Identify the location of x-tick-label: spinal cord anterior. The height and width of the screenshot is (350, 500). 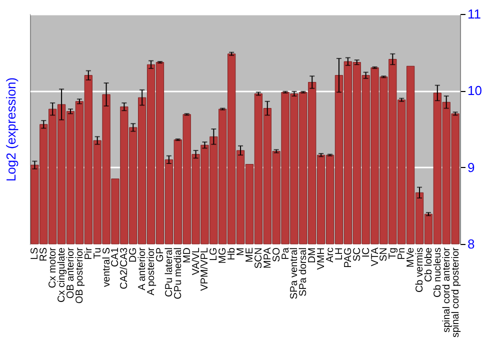
(446, 289).